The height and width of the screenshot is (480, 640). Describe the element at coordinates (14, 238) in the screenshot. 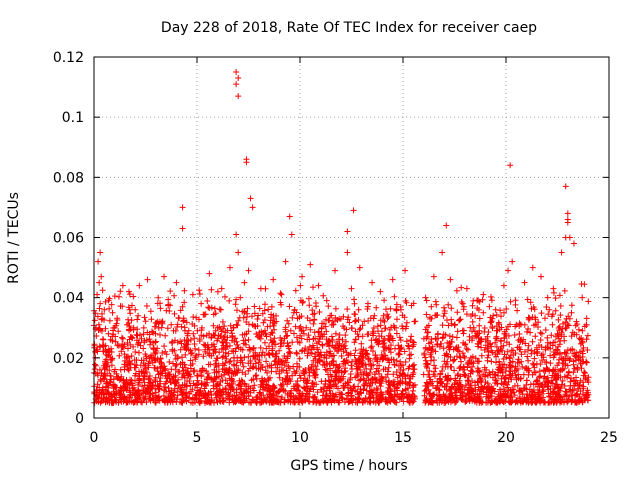

I see `y-axis-label: ROTI / TECUs` at that location.